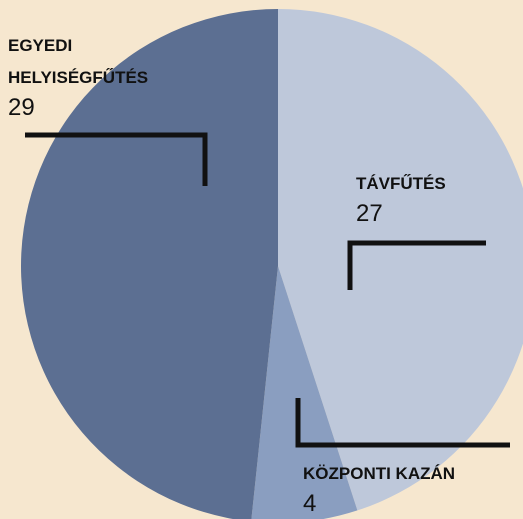 The image size is (523, 519). Describe the element at coordinates (413, 488) in the screenshot. I see `label: KÖZPONTI KAZÁN 4` at that location.